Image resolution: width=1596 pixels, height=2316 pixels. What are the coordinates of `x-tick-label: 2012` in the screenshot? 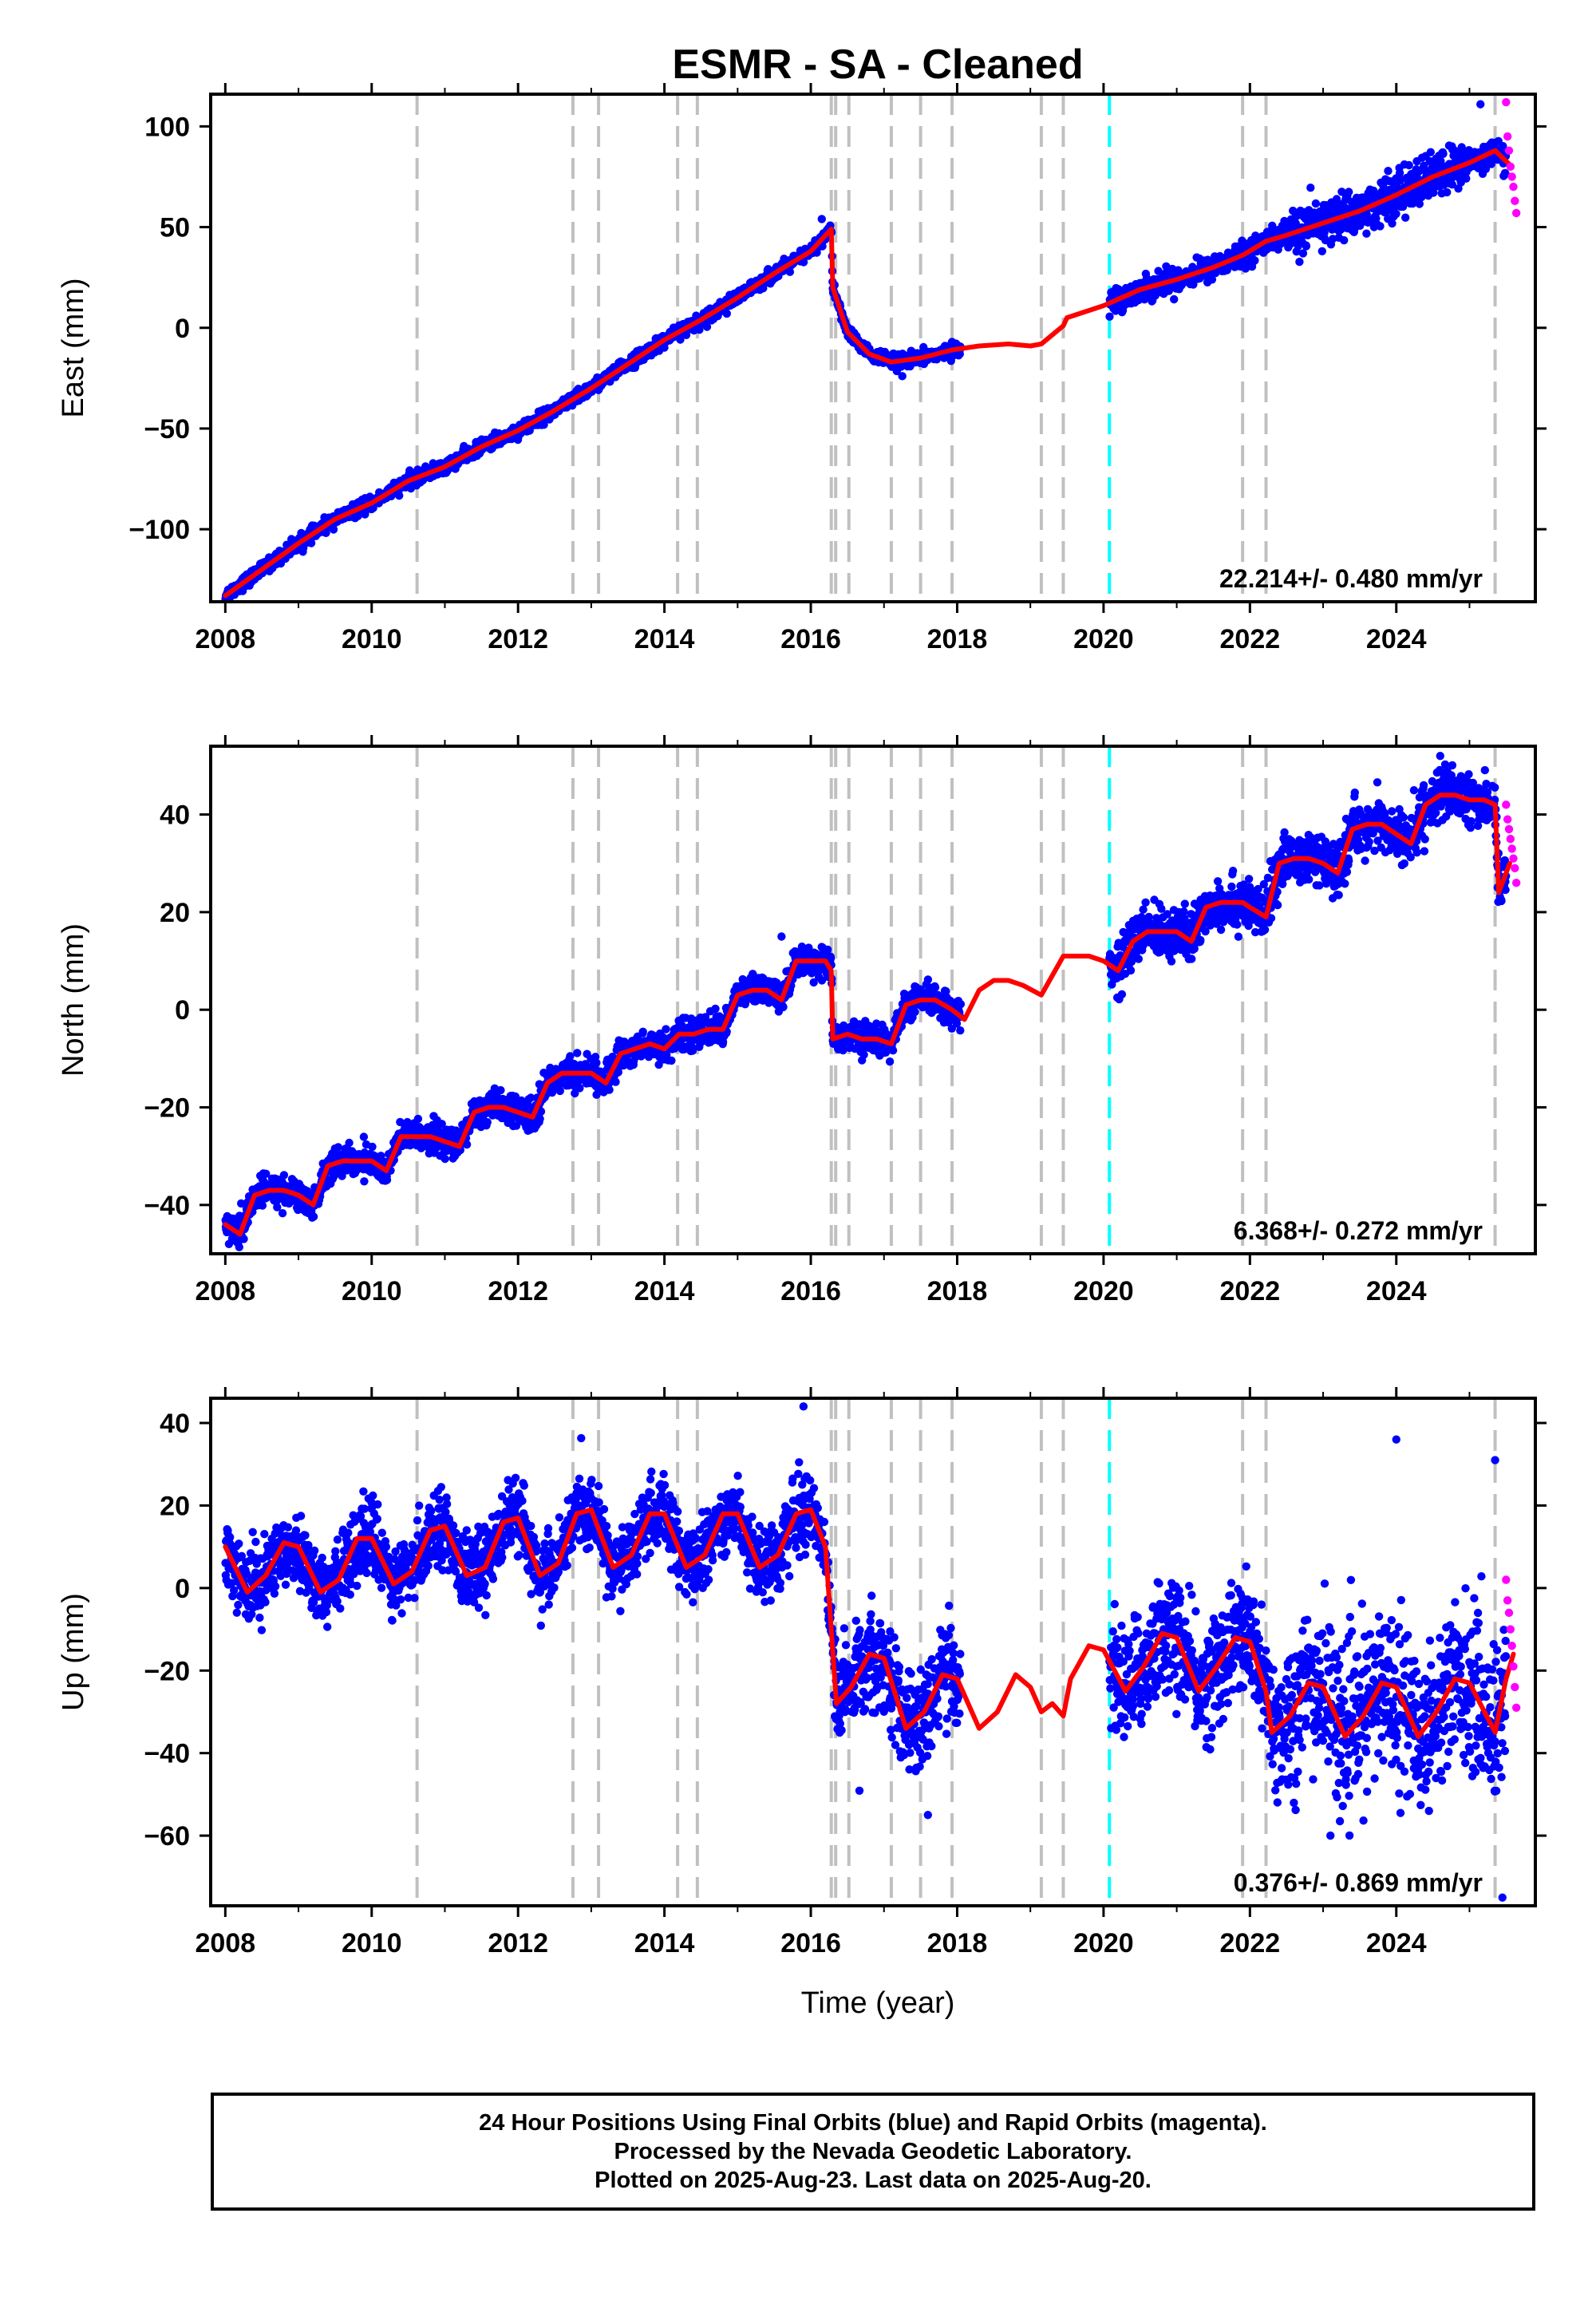 It's located at (518, 639).